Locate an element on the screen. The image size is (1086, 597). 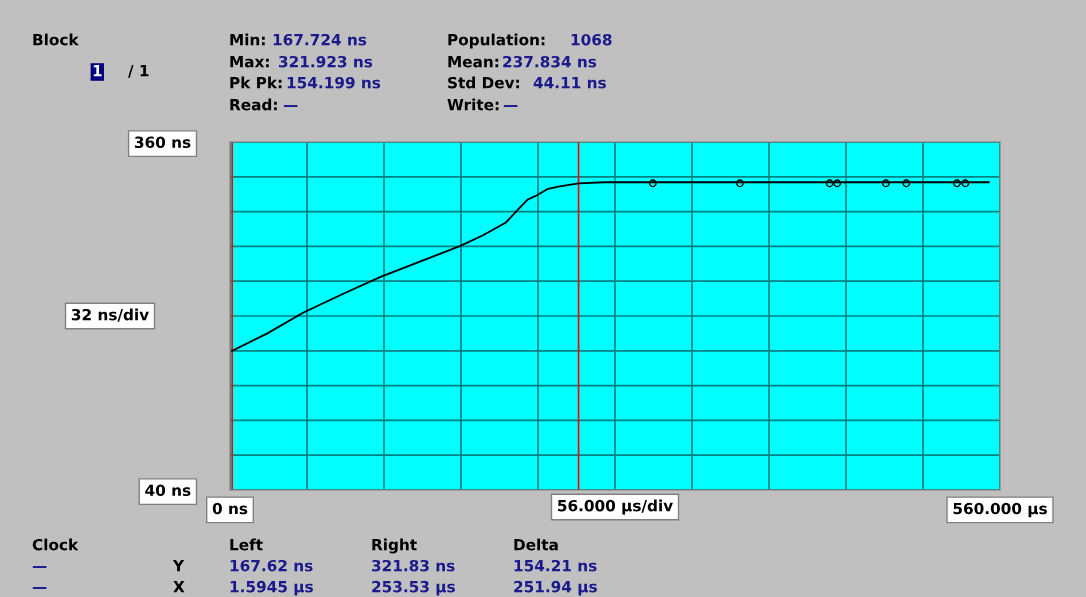
y-tick-label: 40 ns is located at coordinates (168, 490).